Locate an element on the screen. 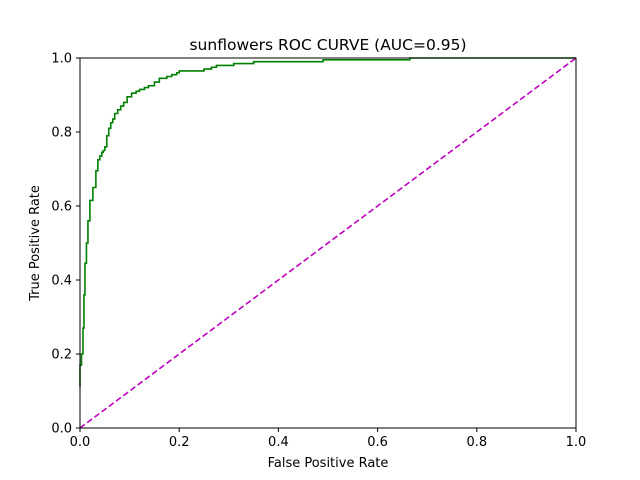  y-tick-label: 0.0 is located at coordinates (61, 429).